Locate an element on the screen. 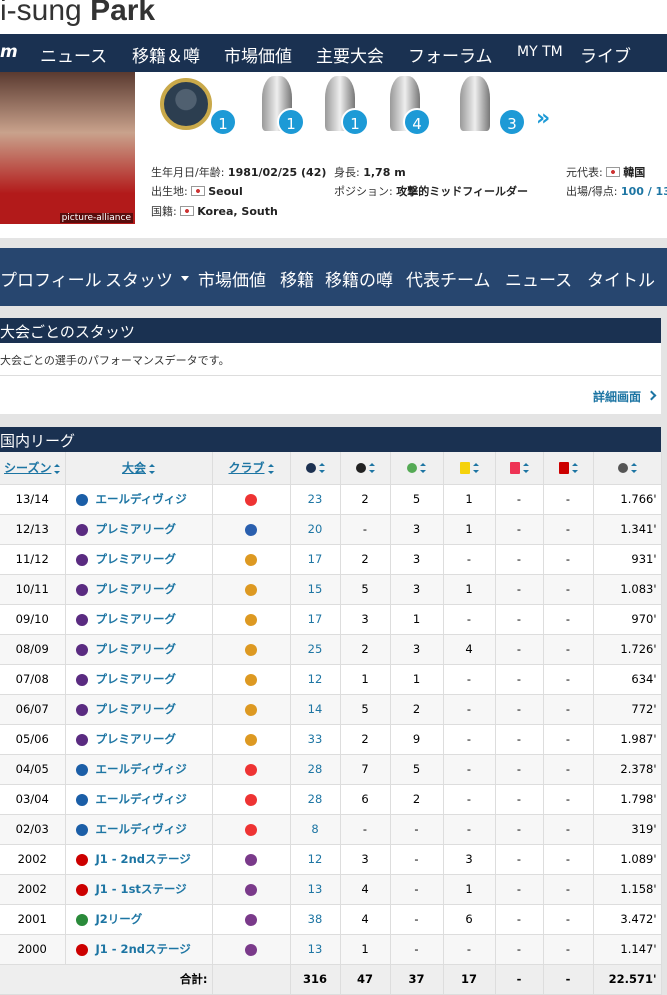 This screenshot has height=995, width=667. nav-item: 主要大会 is located at coordinates (350, 57).